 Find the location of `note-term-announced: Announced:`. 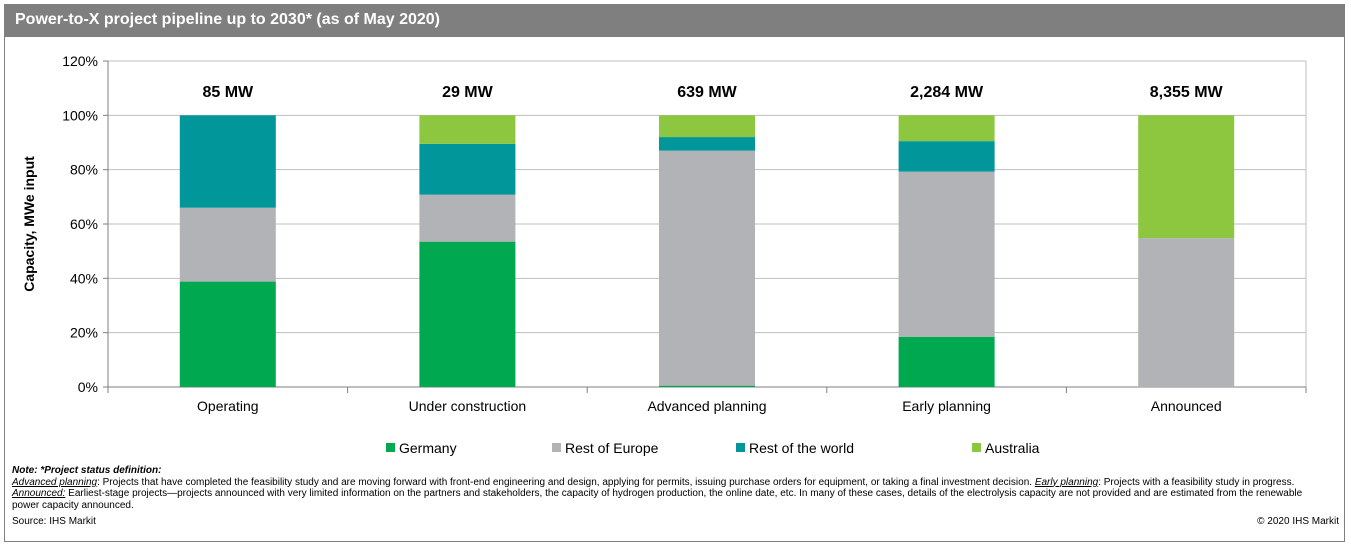

note-term-announced: Announced: is located at coordinates (39, 493).